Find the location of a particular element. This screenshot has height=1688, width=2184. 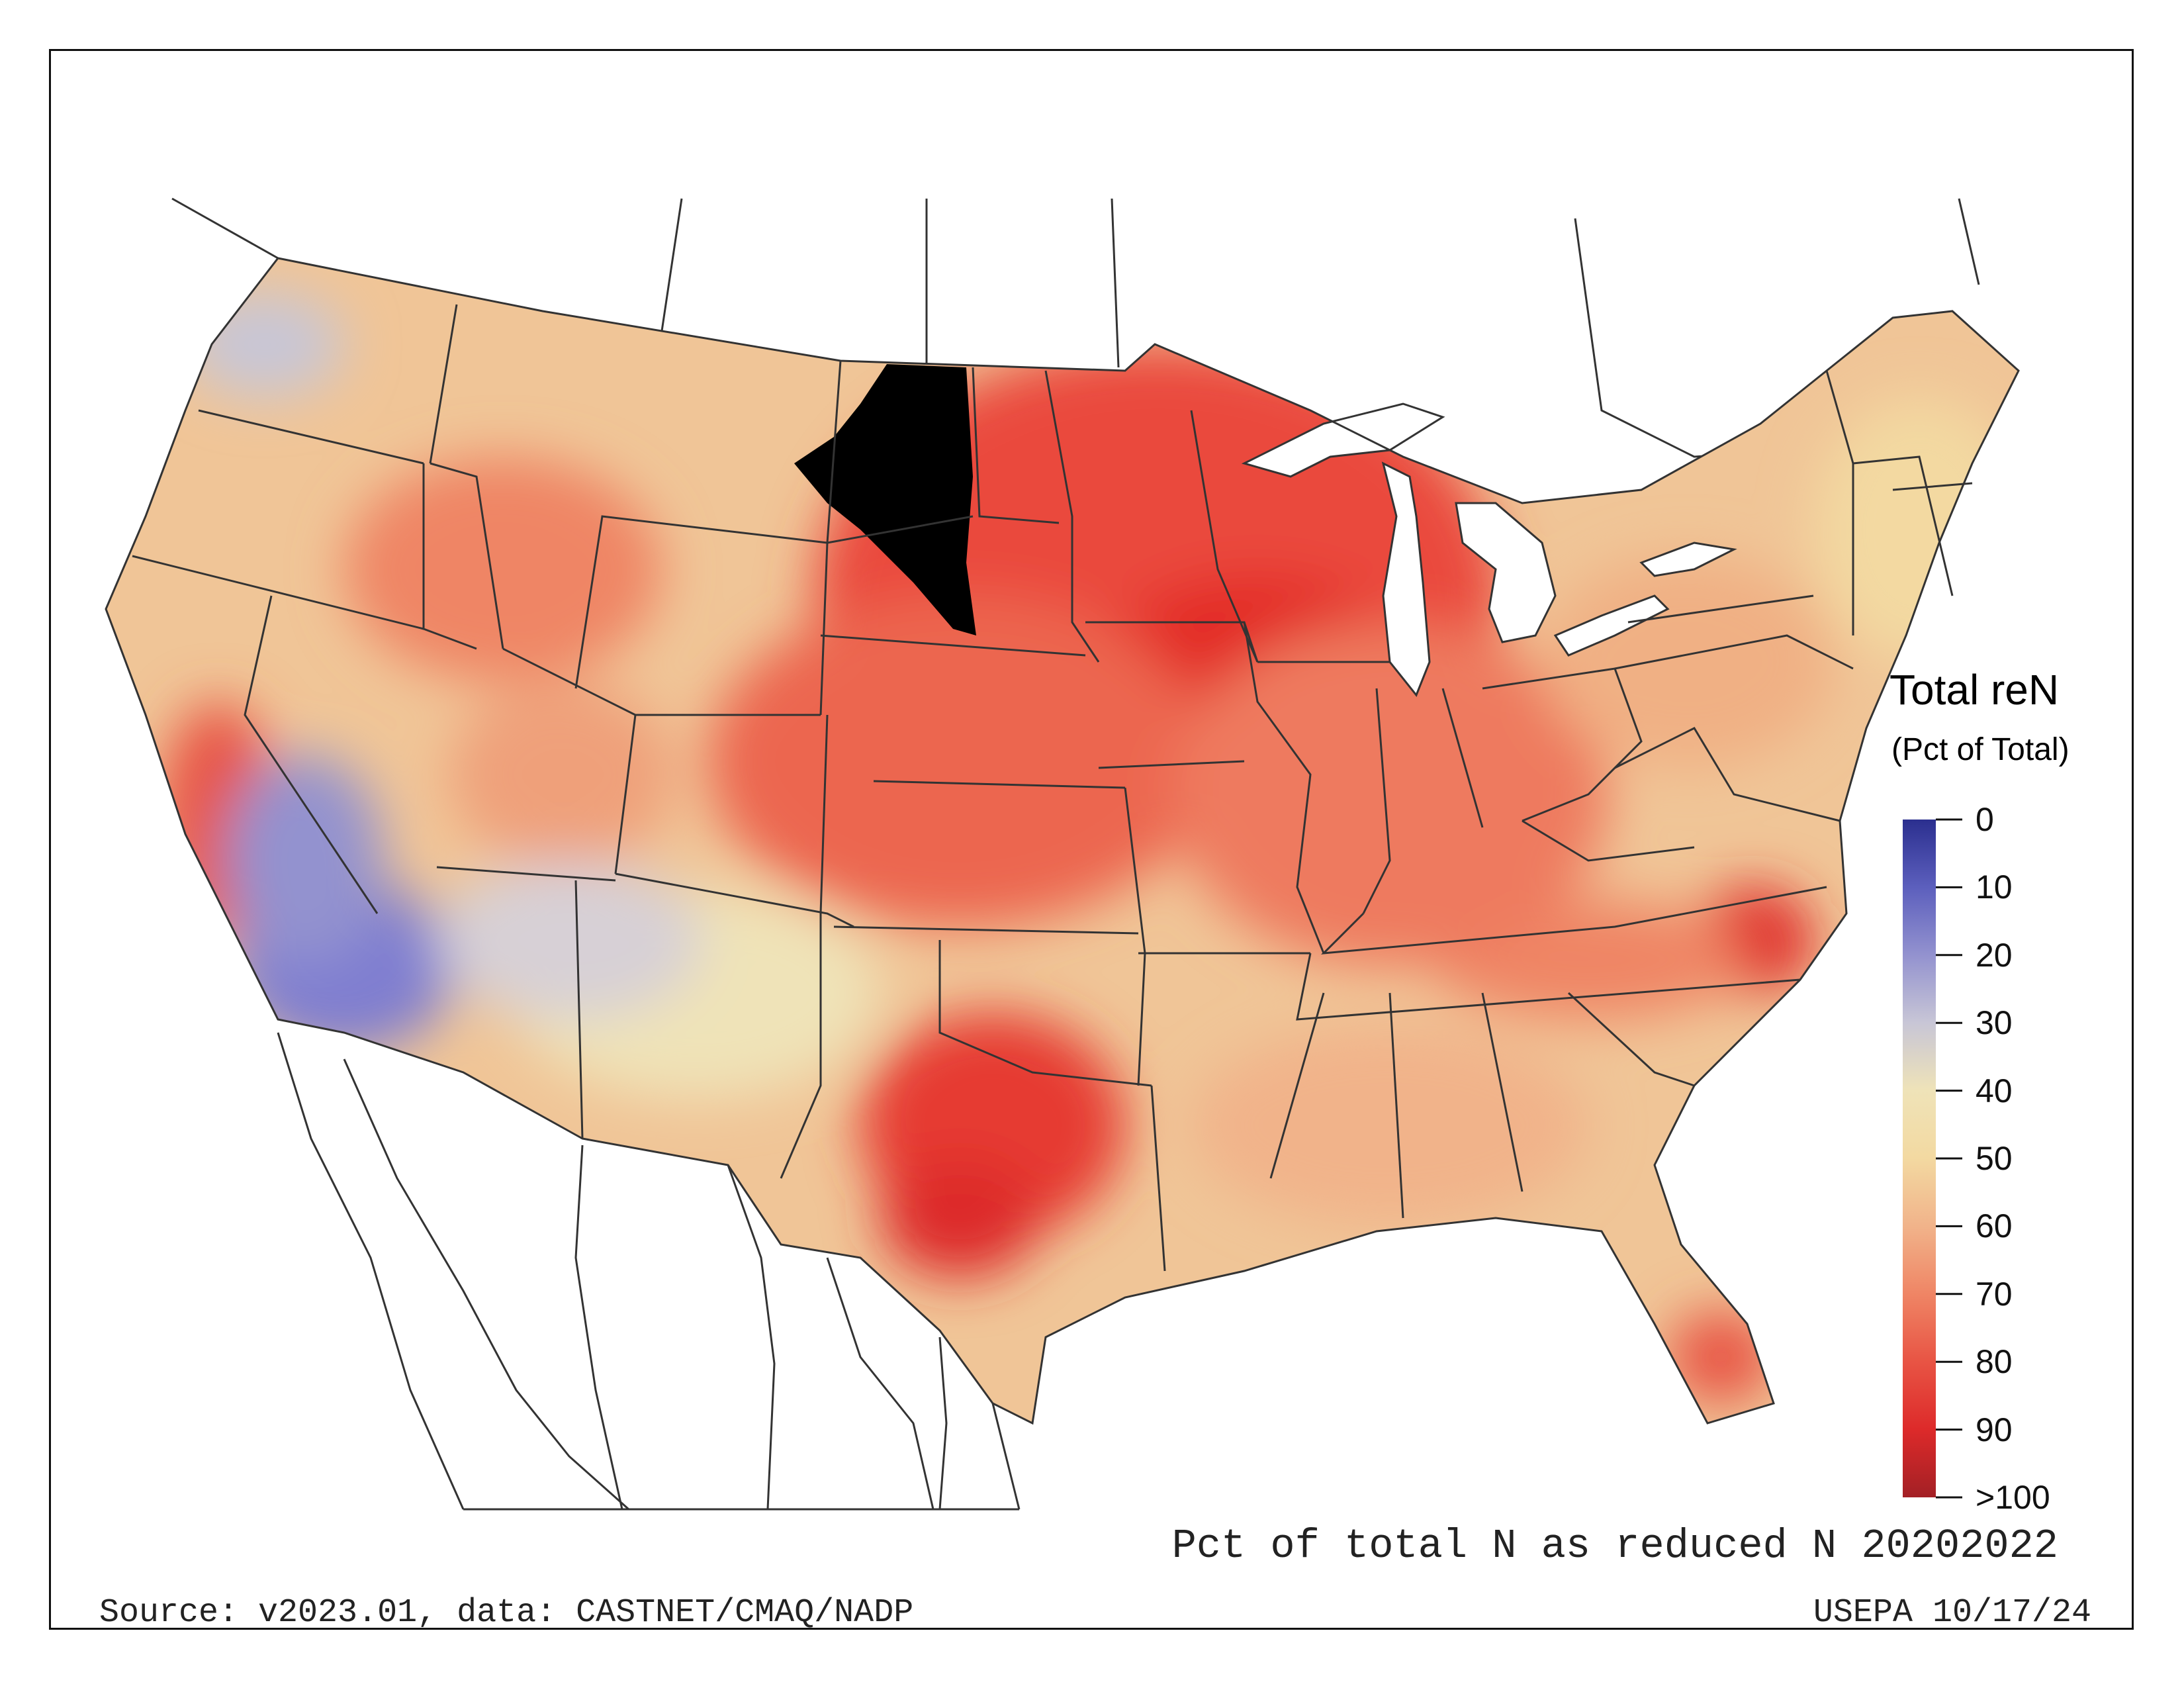

no-data-region is located at coordinates (885, 499).